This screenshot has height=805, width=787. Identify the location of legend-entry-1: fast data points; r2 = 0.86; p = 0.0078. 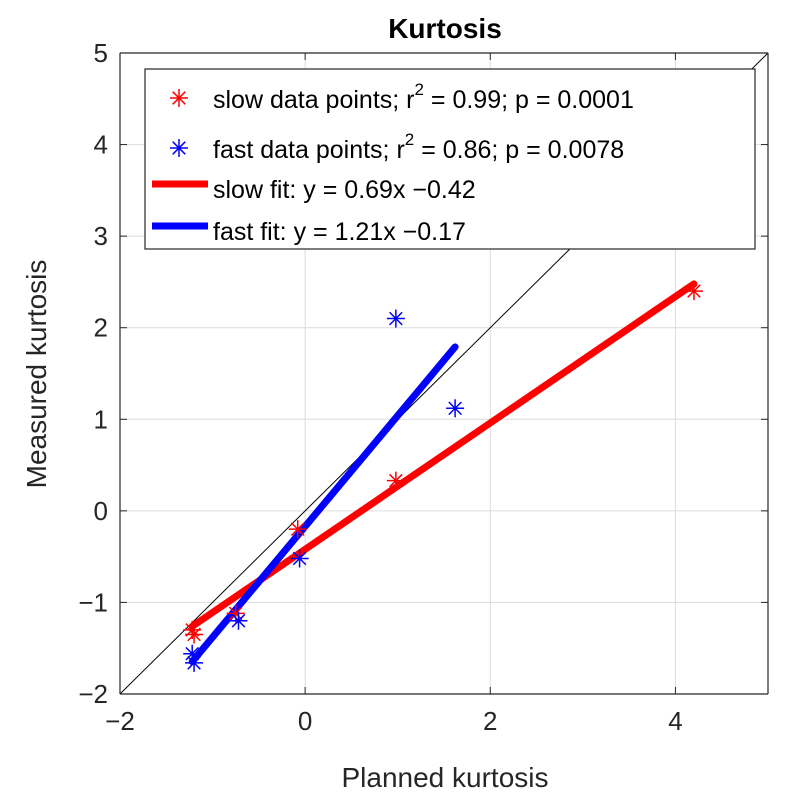
(418, 147).